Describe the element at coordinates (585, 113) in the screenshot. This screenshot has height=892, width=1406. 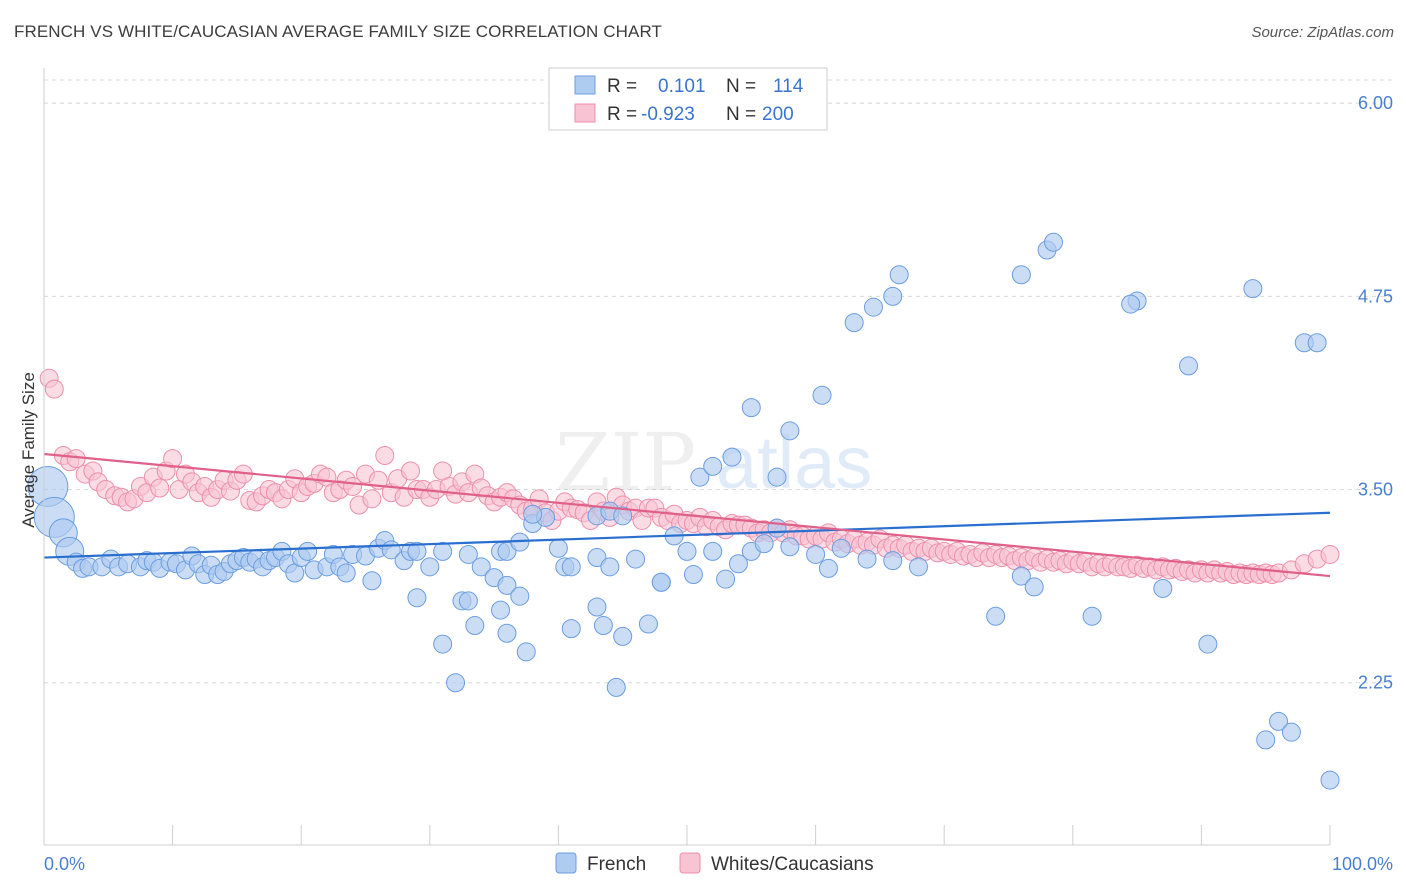
I see `legend-white-swatch` at that location.